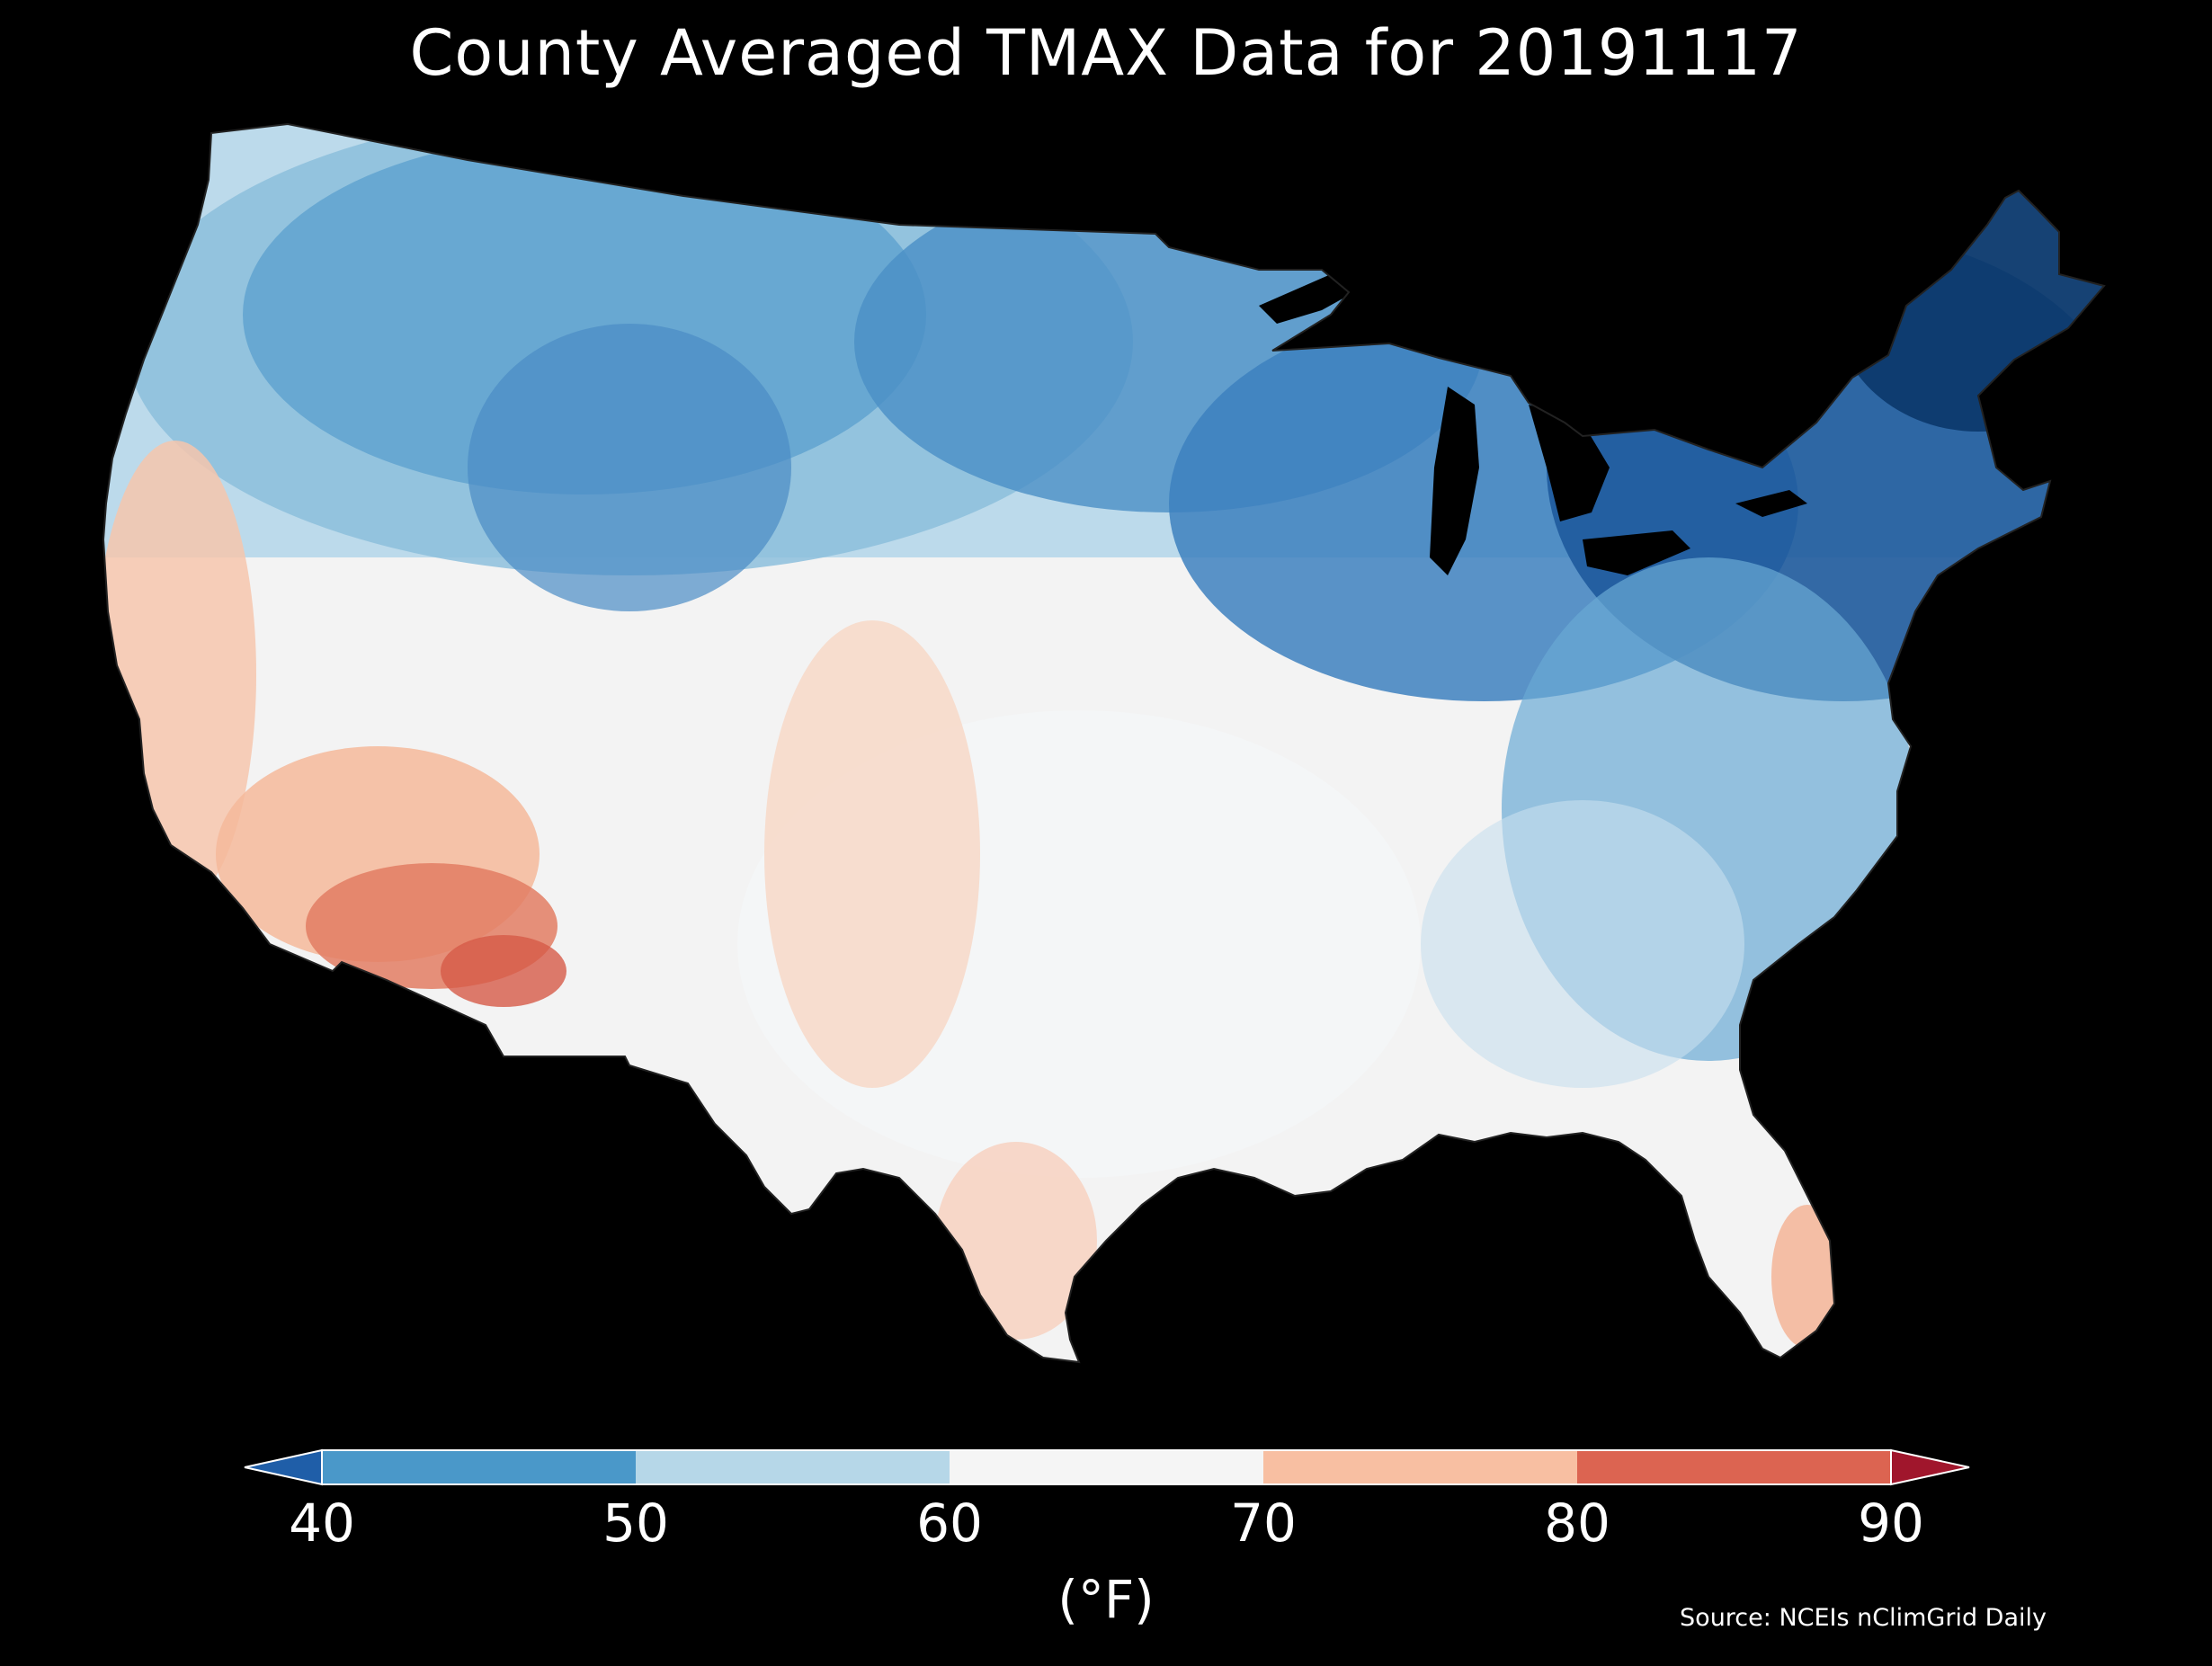 Image resolution: width=2212 pixels, height=1666 pixels. What do you see at coordinates (1263, 1523) in the screenshot?
I see `colorbar-tick: 70` at bounding box center [1263, 1523].